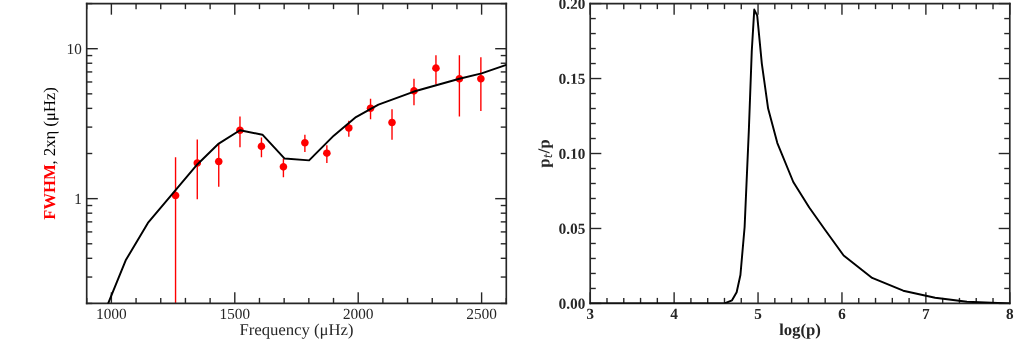 The image size is (1020, 357). I want to click on x-tick-label: 1000, so click(112, 314).